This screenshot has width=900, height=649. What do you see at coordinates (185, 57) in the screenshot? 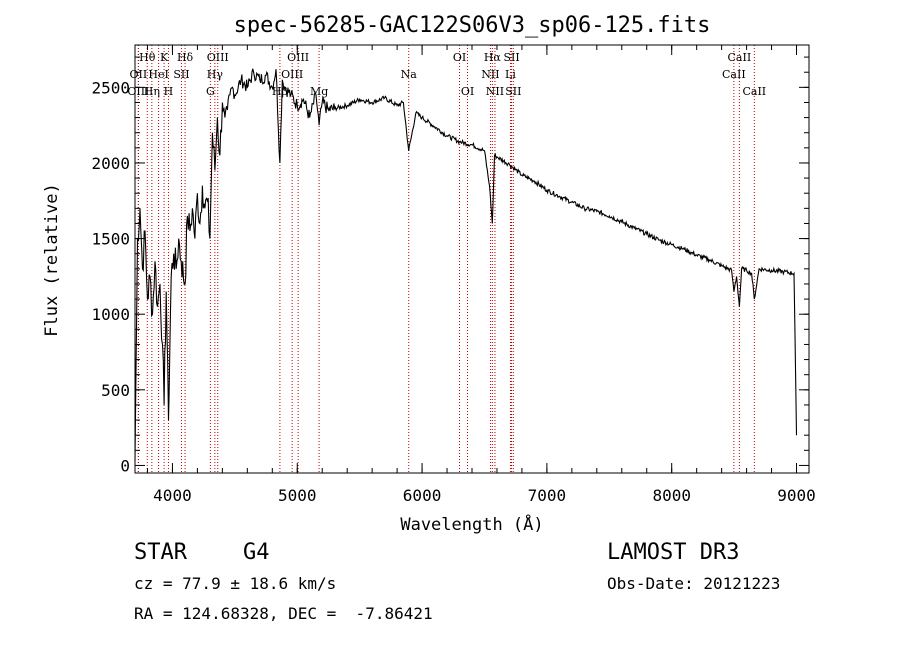
I see `spectral-line-label: Hδ` at bounding box center [185, 57].